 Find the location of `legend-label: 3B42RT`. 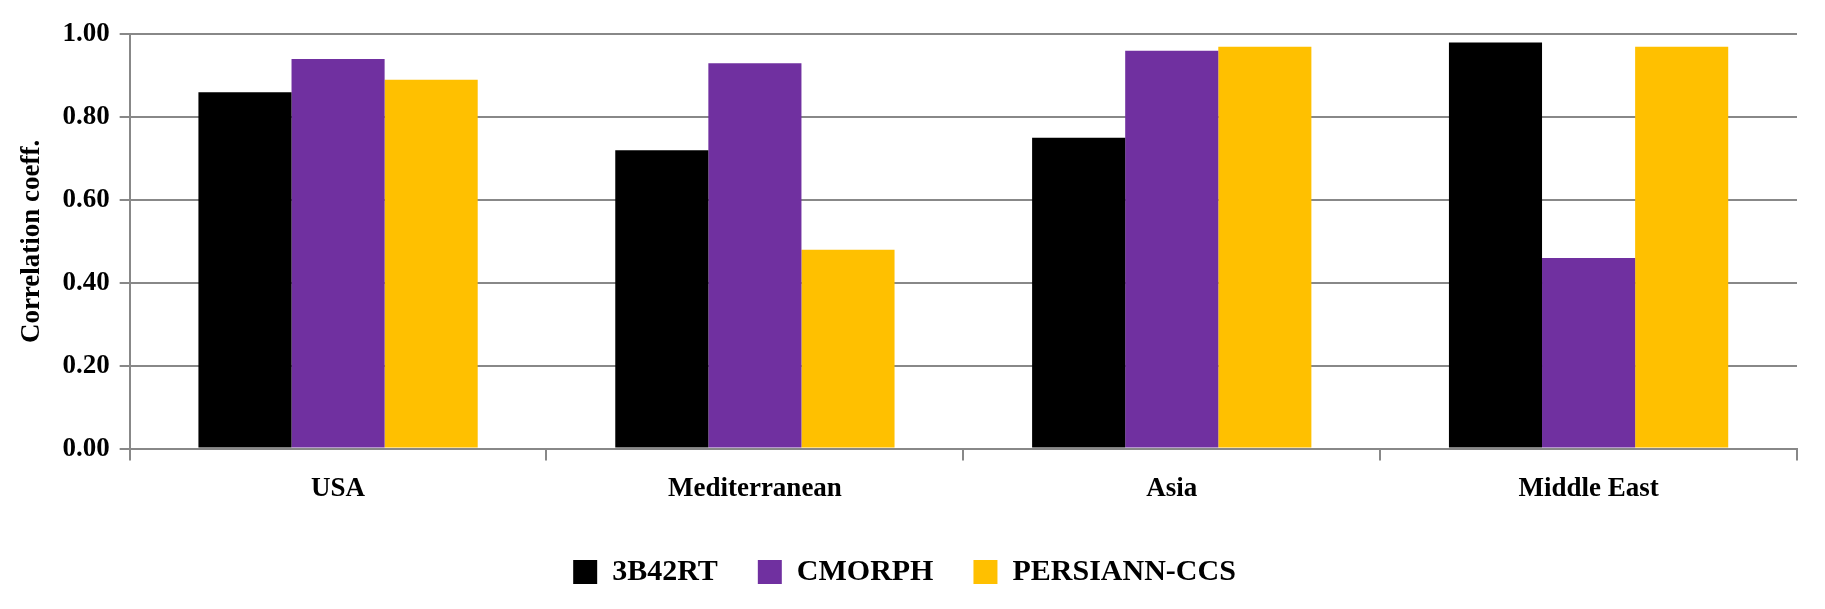

legend-label: 3B42RT is located at coordinates (665, 569).